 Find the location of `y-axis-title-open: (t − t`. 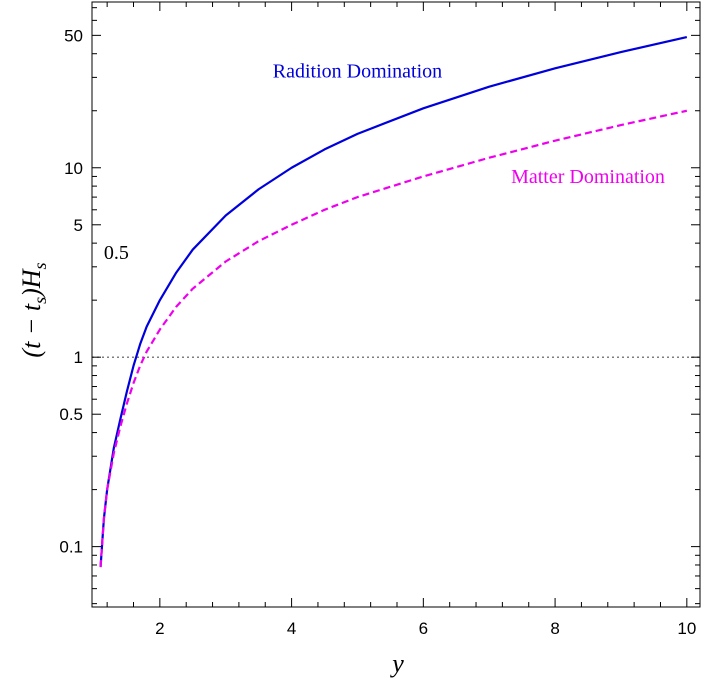

y-axis-title-open: (t − t is located at coordinates (31, 330).